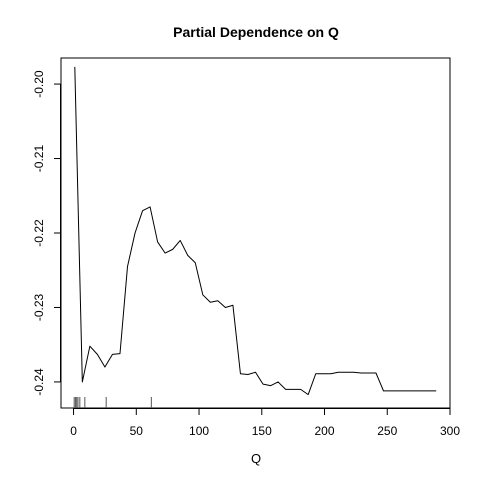 This screenshot has height=480, width=480. Describe the element at coordinates (450, 431) in the screenshot. I see `x-tick-label: 300` at that location.